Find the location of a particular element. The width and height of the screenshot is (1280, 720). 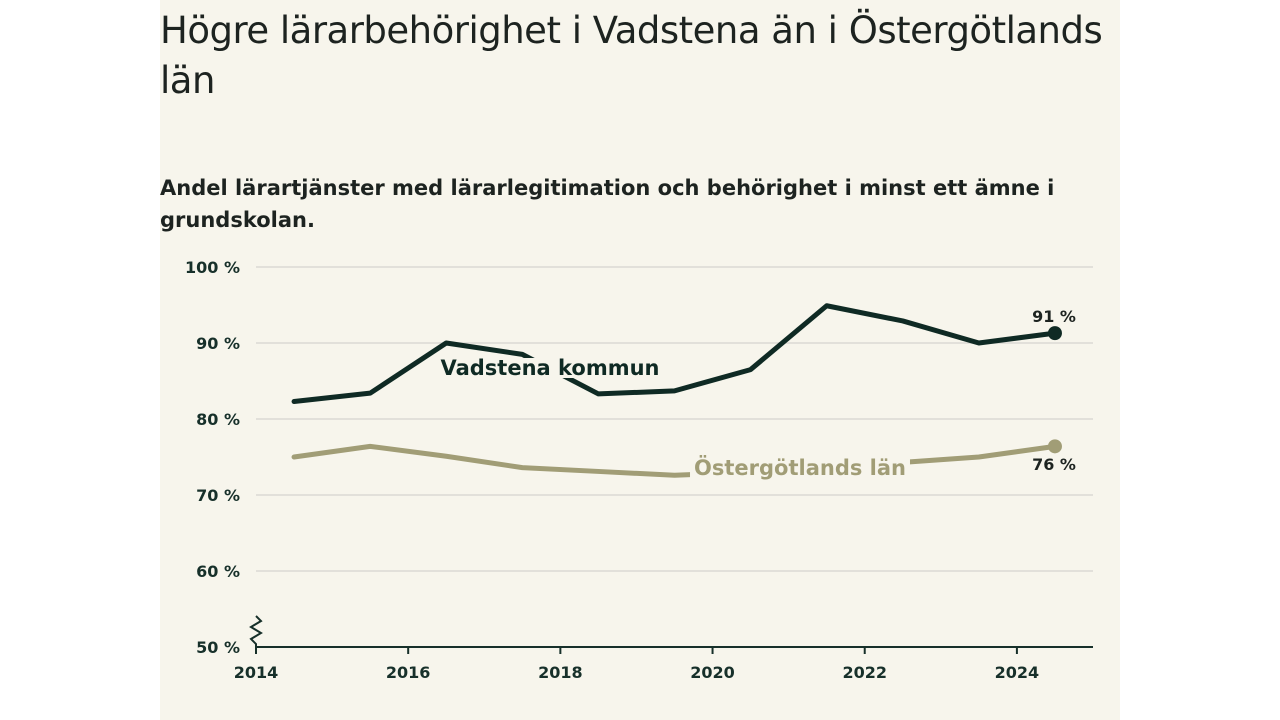

x-tick-label-2018: 2018 is located at coordinates (560, 672).